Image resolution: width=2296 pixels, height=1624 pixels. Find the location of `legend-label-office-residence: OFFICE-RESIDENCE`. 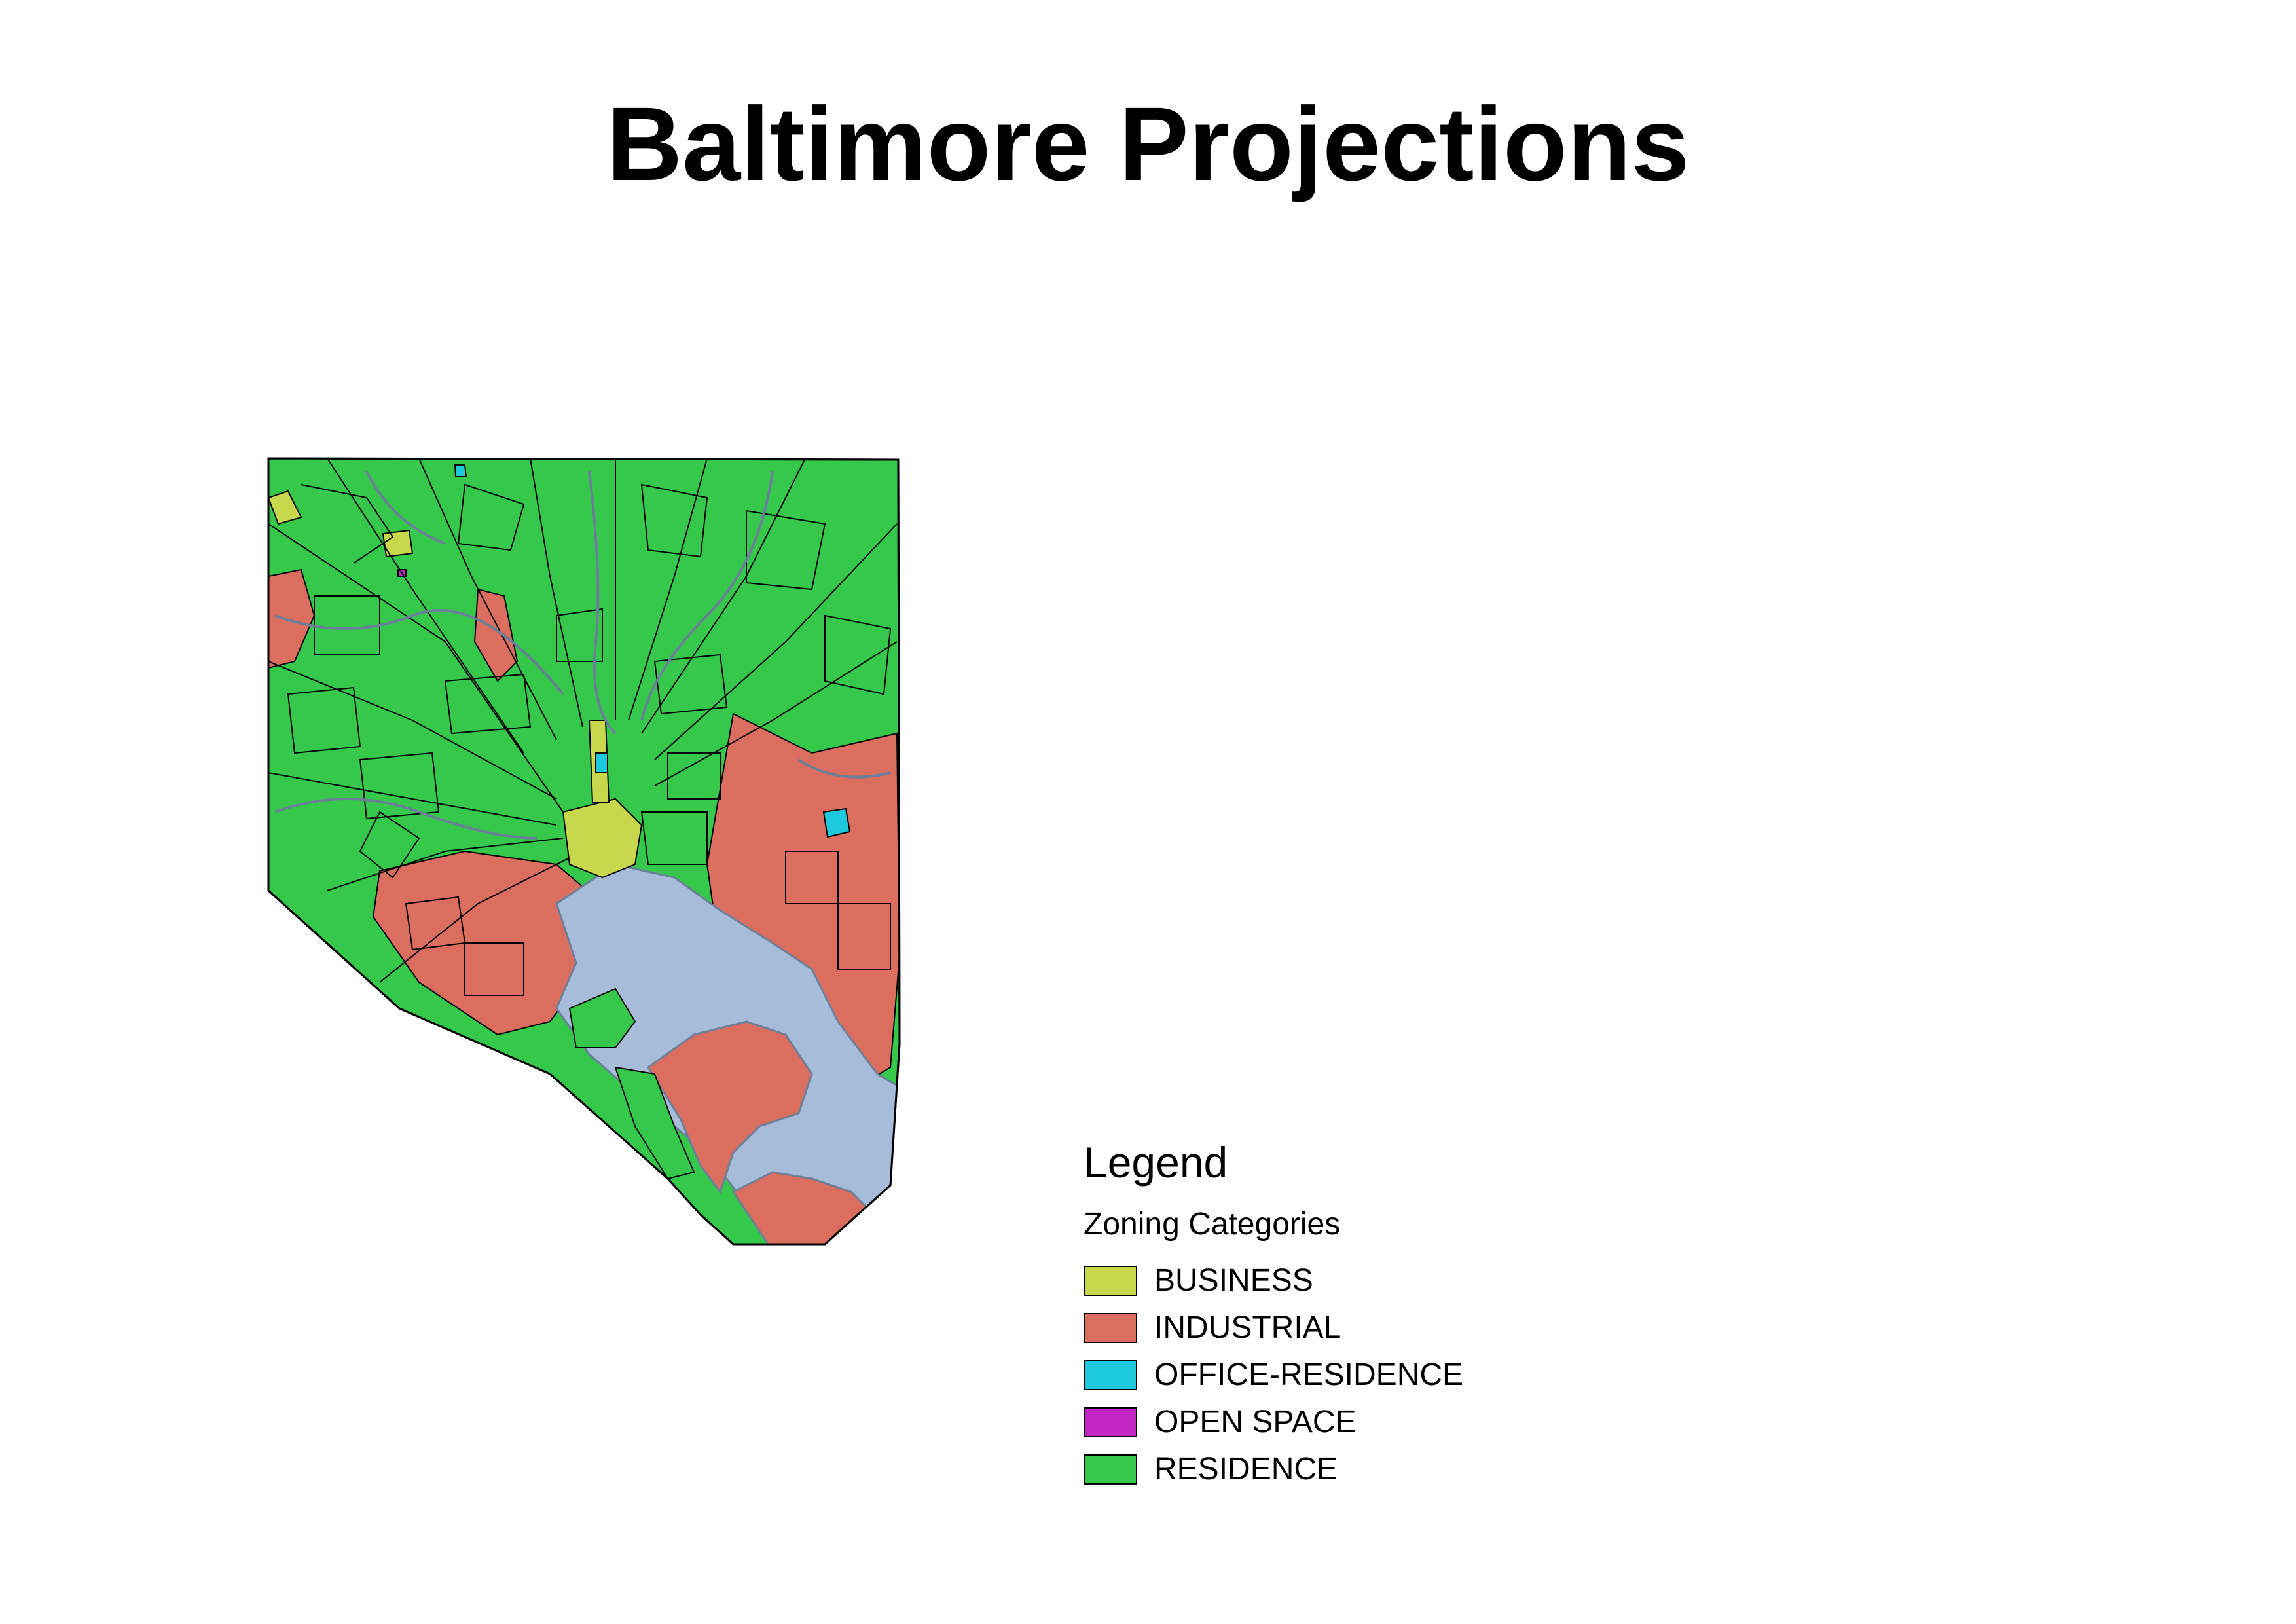

legend-label-office-residence: OFFICE-RESIDENCE is located at coordinates (1309, 1374).